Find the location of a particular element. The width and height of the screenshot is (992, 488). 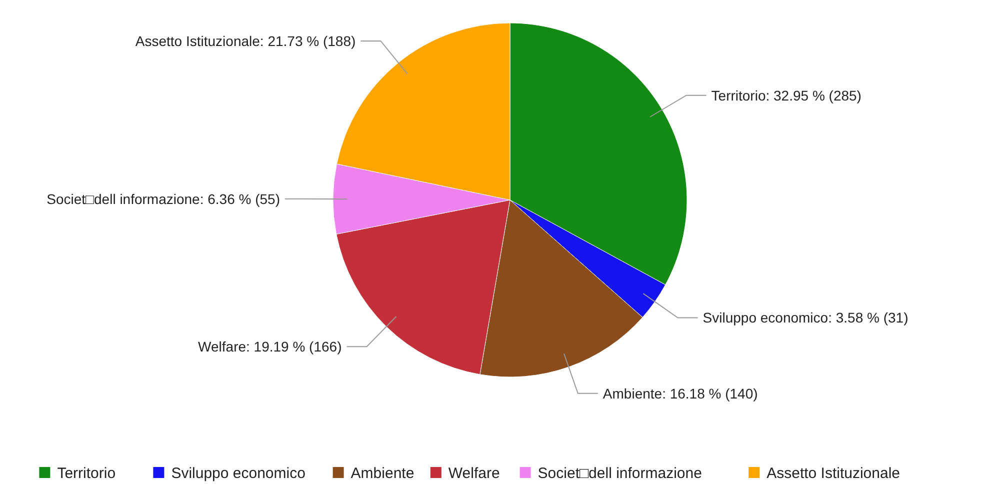

data-label: Assetto Istituzionale: 21.73 % (188) is located at coordinates (245, 40).